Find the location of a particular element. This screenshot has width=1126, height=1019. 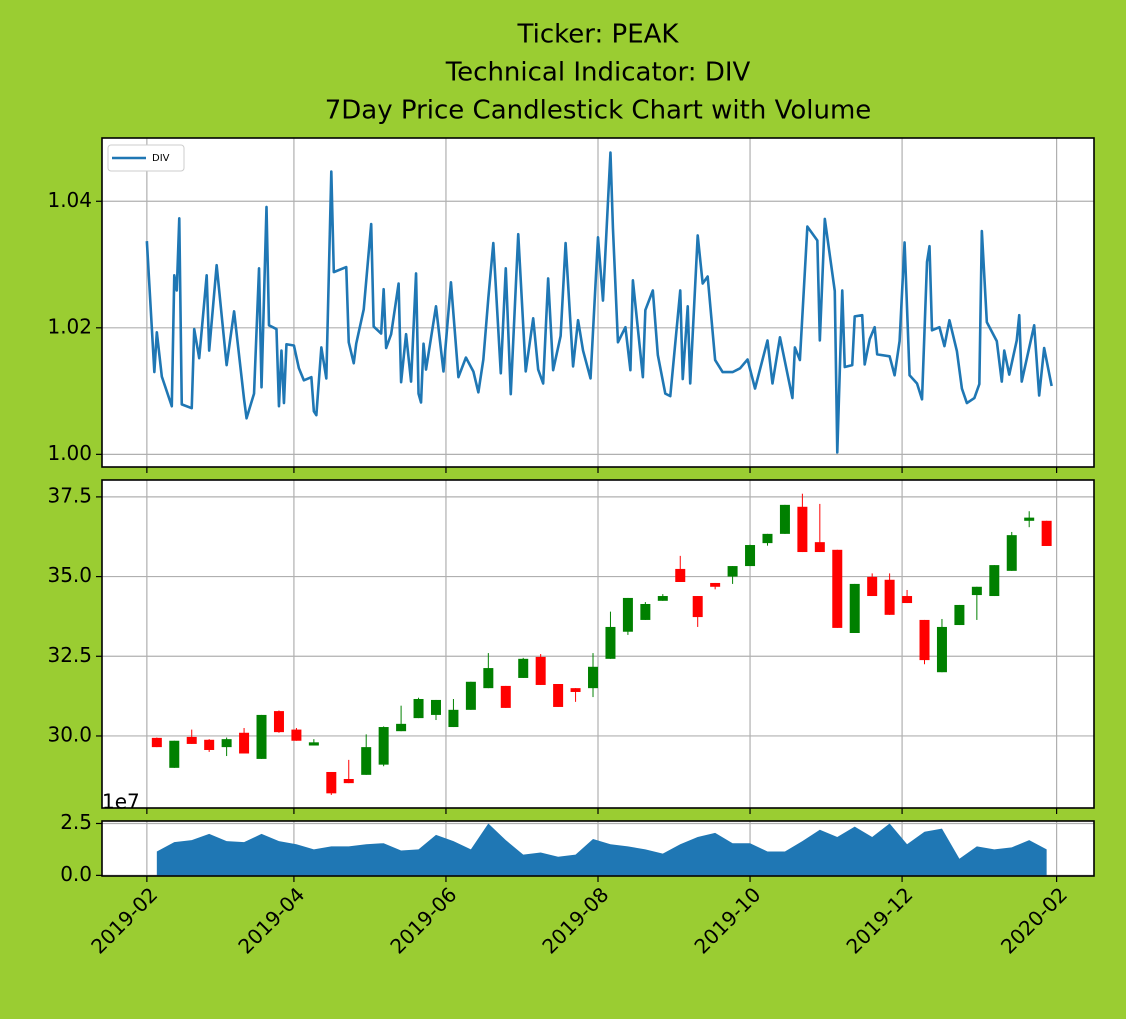

chart-title: Ticker: PEAK is located at coordinates (598, 35).